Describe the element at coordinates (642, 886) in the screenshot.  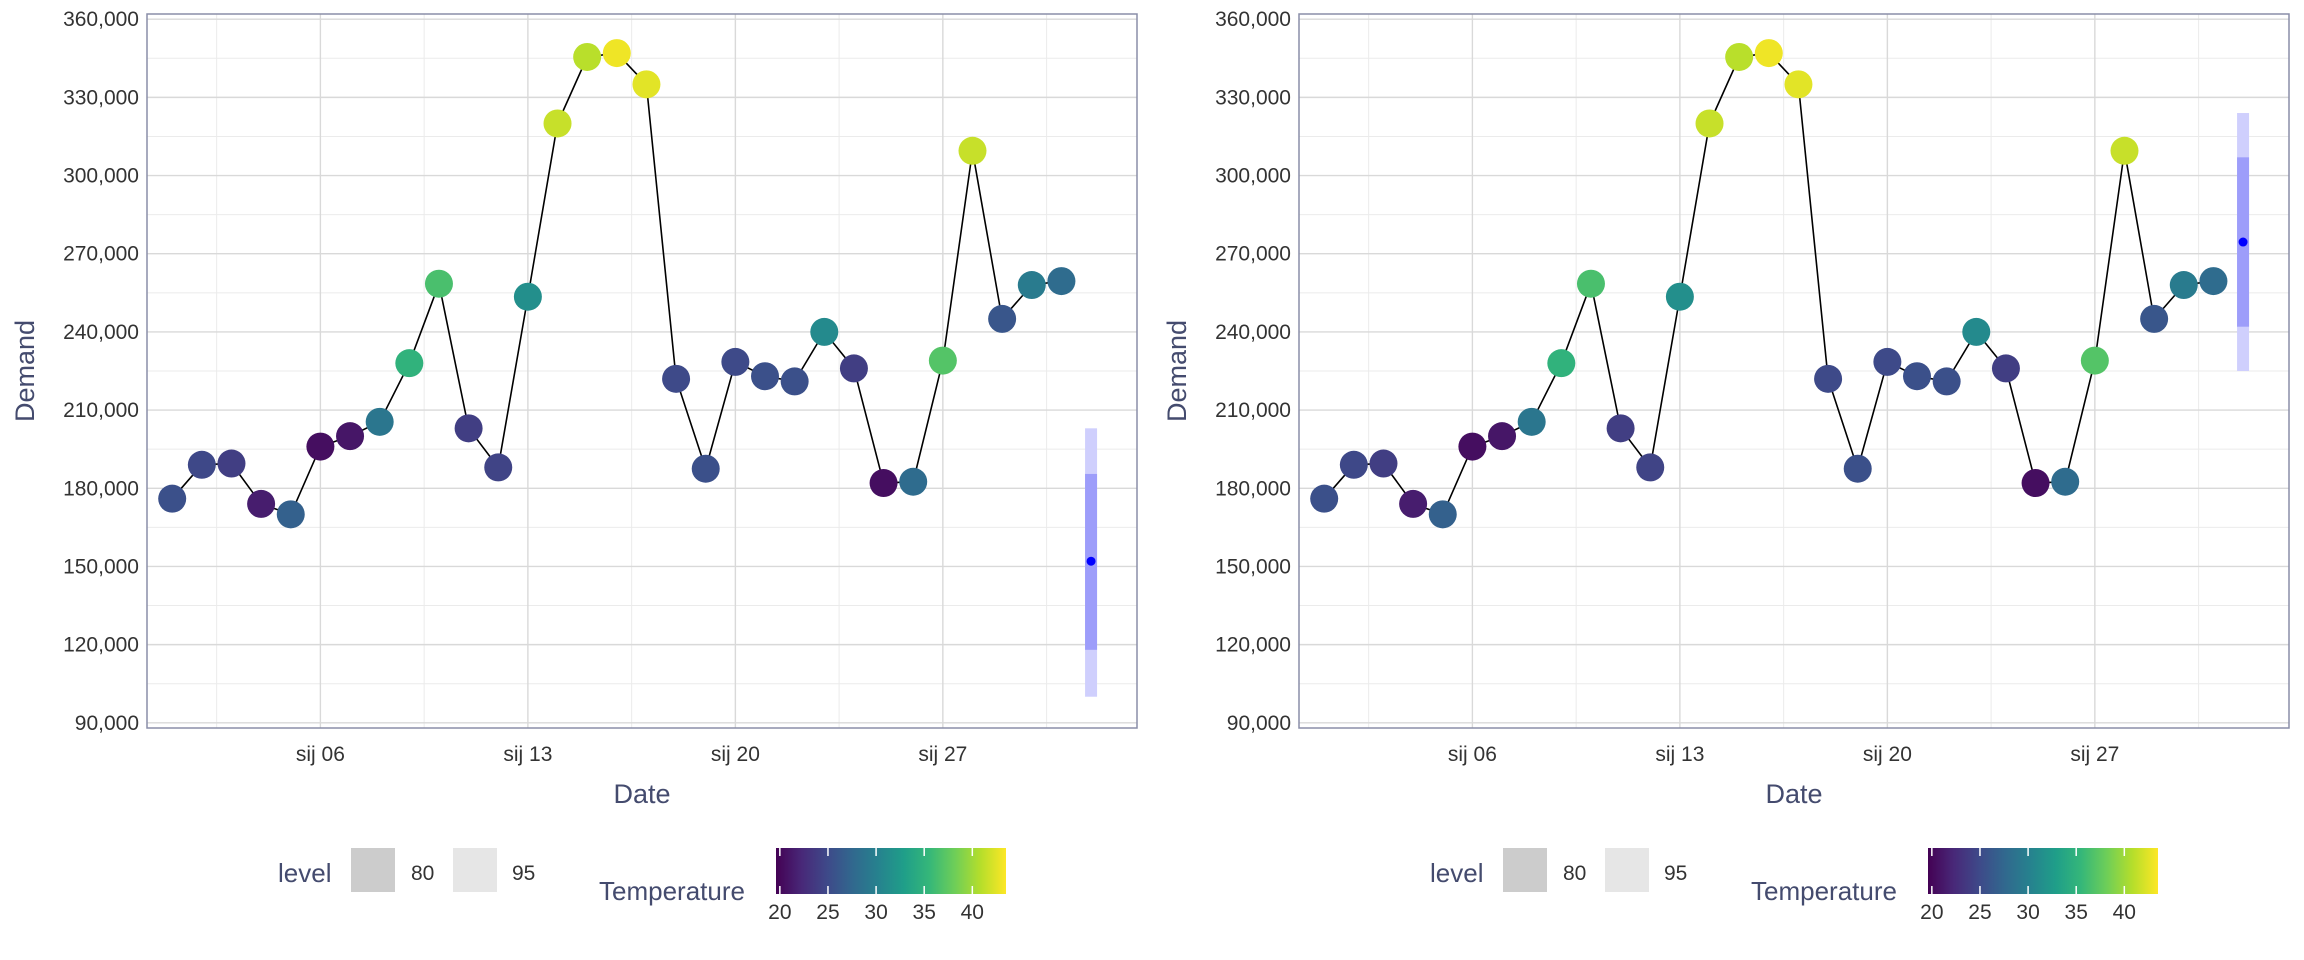
I see `left-legend: level 80 95 Temperature 20 25 30 35 40` at that location.